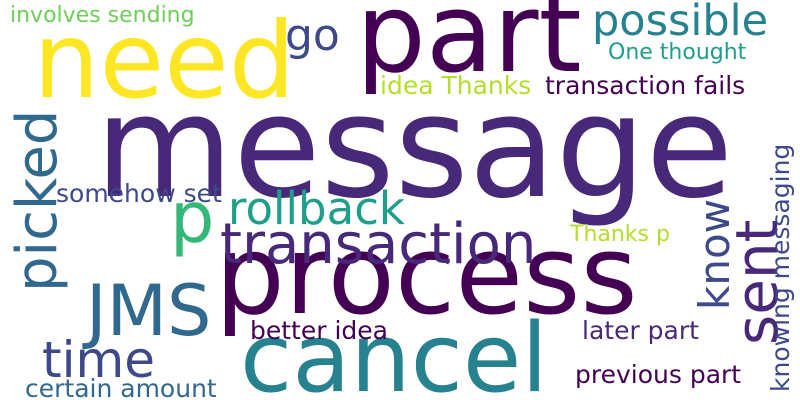 The image size is (800, 400). I want to click on word: previous part, so click(658, 374).